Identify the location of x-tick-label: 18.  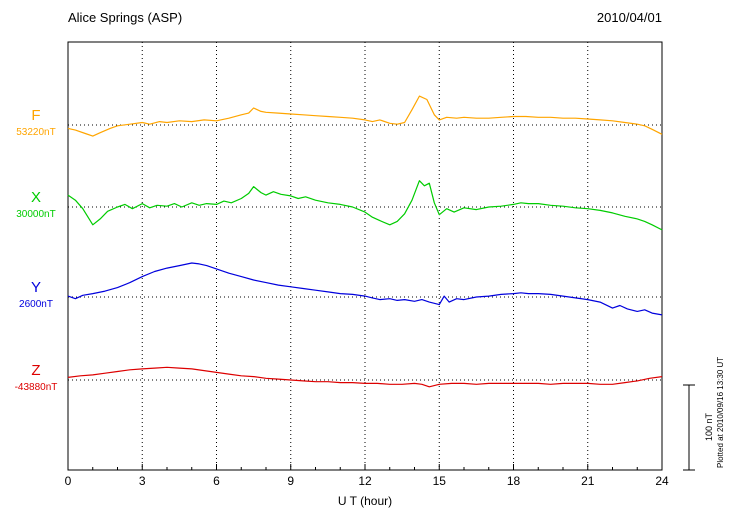
(513, 481).